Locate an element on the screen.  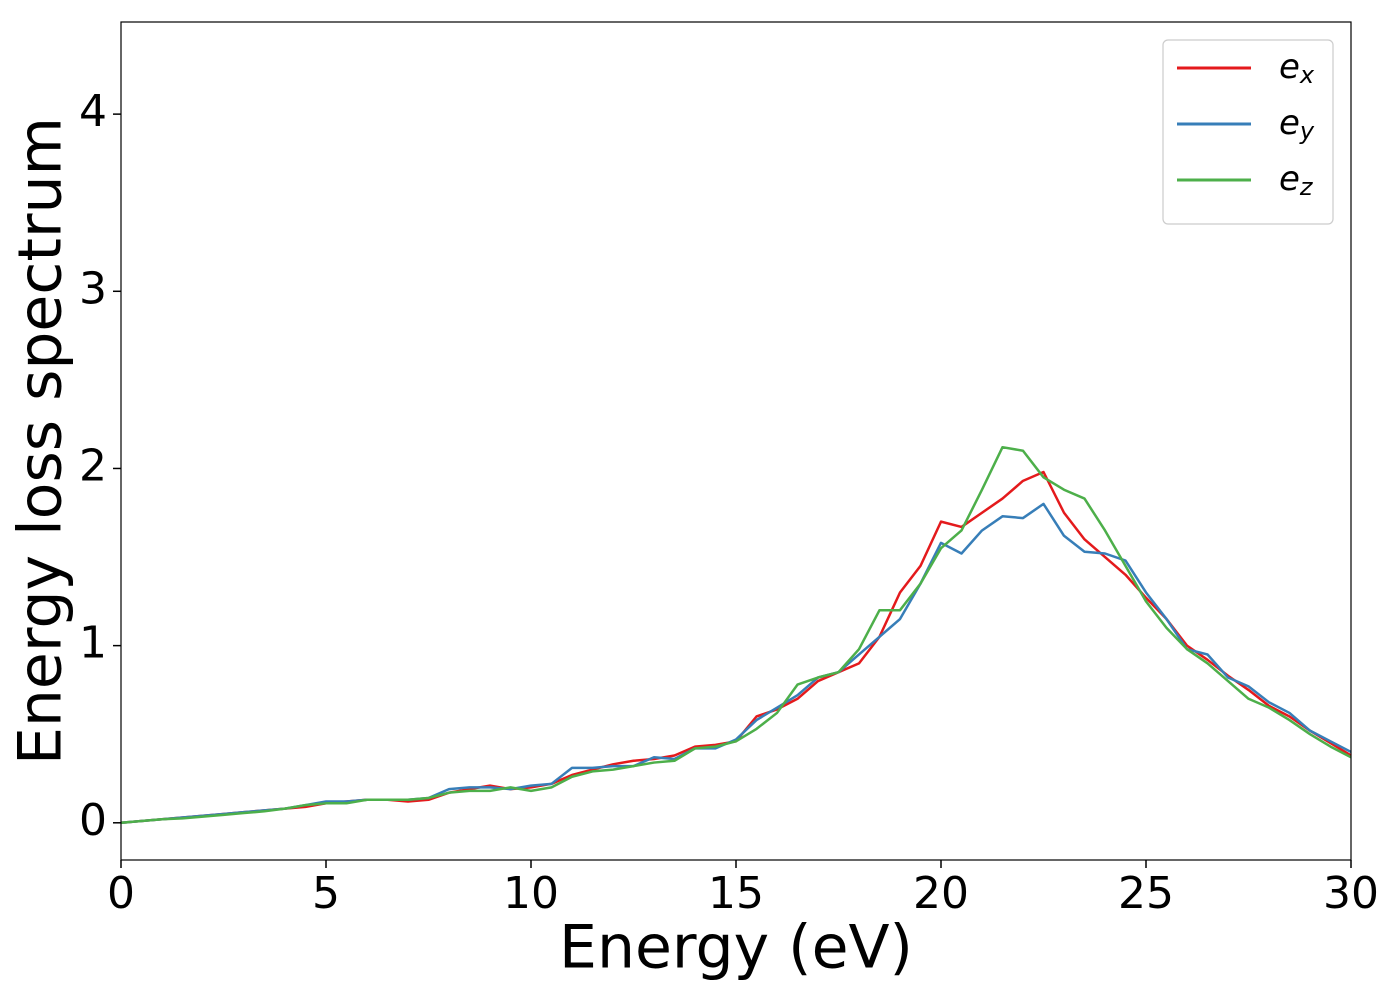
y-tick-label: 0 is located at coordinates (93, 820).